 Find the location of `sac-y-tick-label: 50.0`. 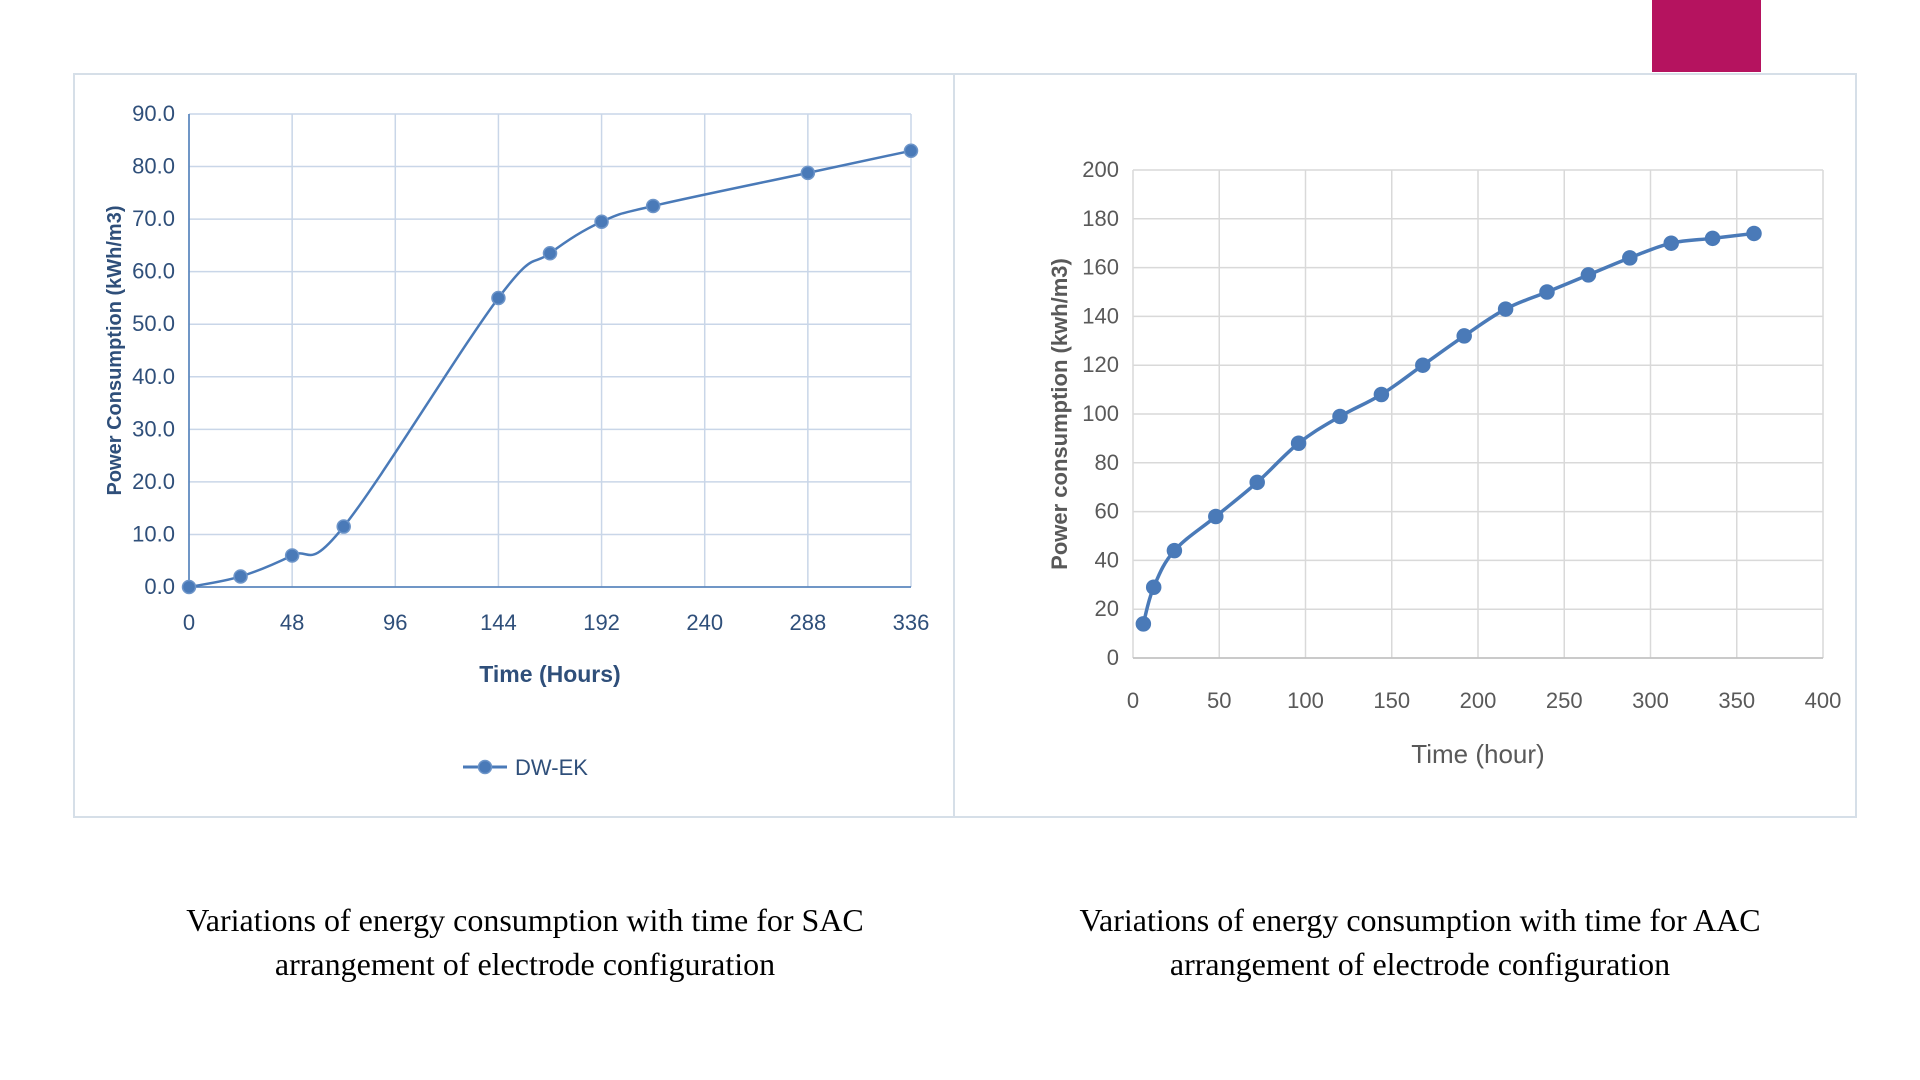

sac-y-tick-label: 50.0 is located at coordinates (153, 323).